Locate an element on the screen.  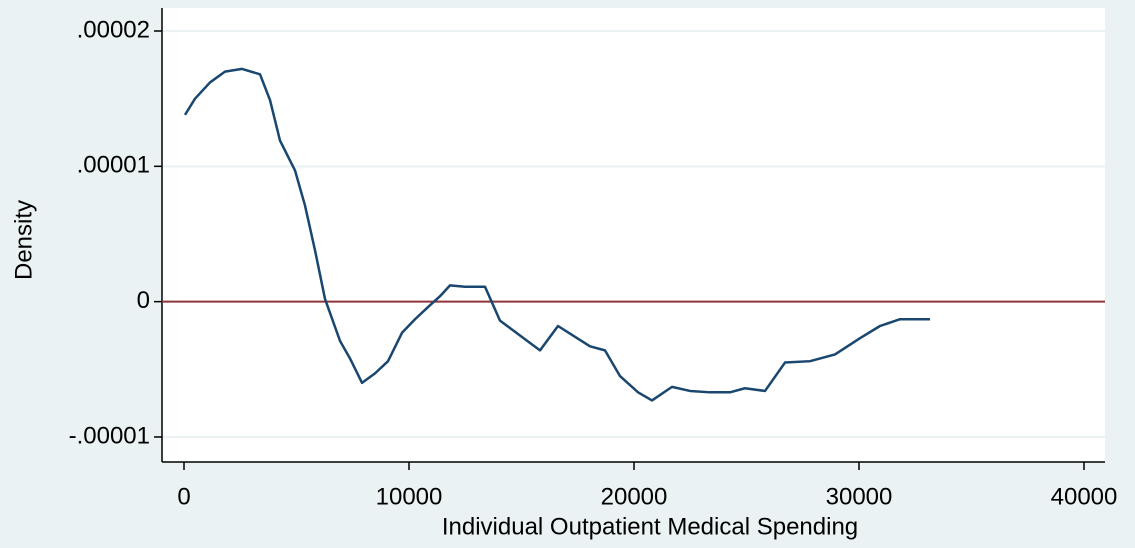
x-tick-label: 40000 is located at coordinates (1084, 496).